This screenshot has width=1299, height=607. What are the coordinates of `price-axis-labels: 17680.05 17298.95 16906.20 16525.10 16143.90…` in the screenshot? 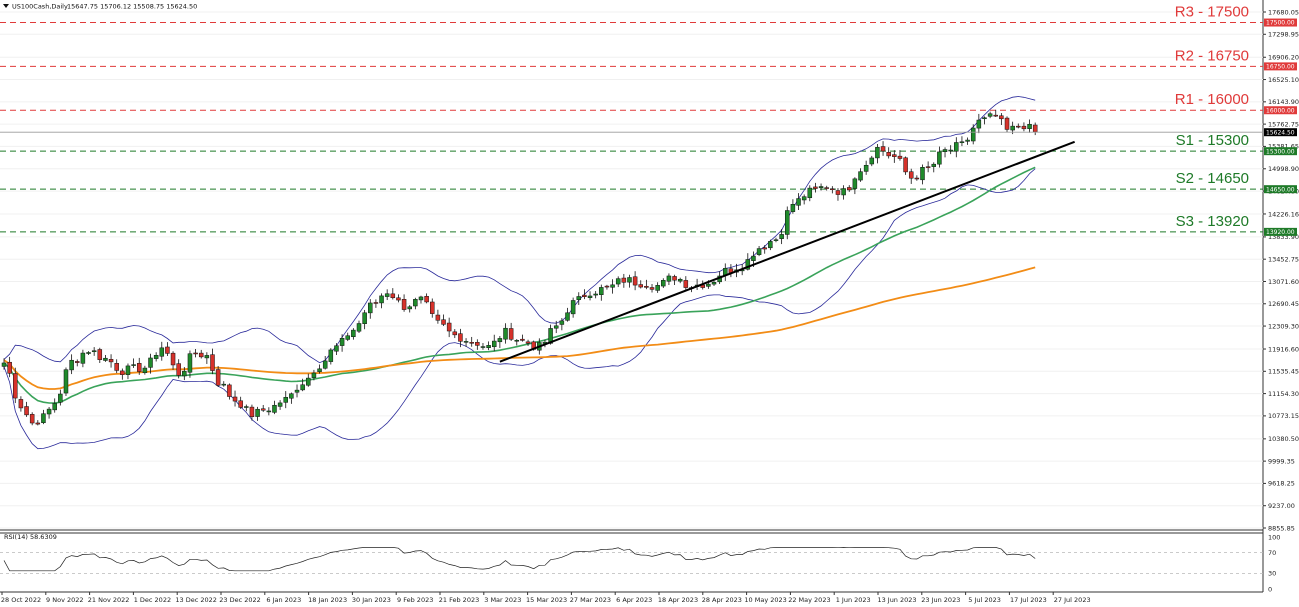 It's located at (1281, 270).